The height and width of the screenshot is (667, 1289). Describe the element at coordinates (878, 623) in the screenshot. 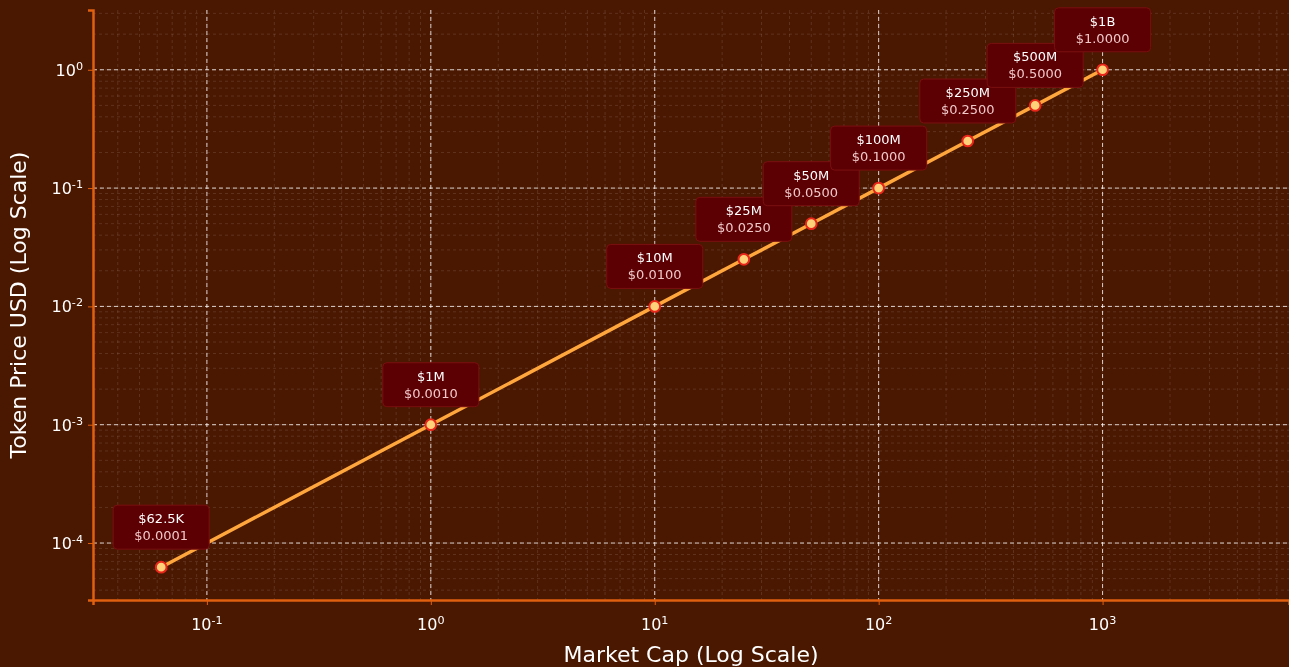

I see `x-tick-label: 10$^{2}$` at that location.